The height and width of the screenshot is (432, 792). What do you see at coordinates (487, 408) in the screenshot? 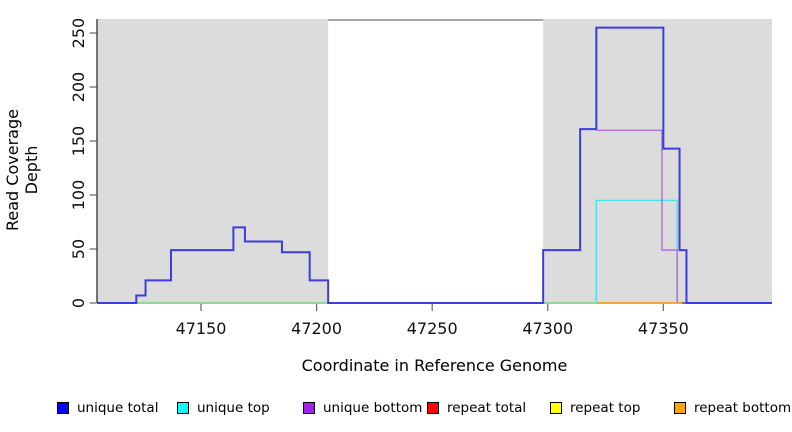
I see `legend-label: repeat total` at bounding box center [487, 408].